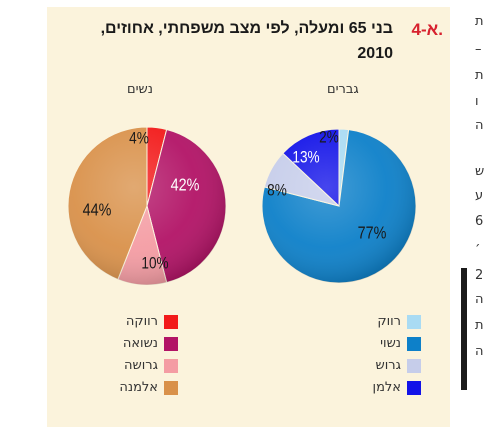 This screenshot has height=439, width=484. Describe the element at coordinates (479, 221) in the screenshot. I see `side-text-fragment: 6` at that location.